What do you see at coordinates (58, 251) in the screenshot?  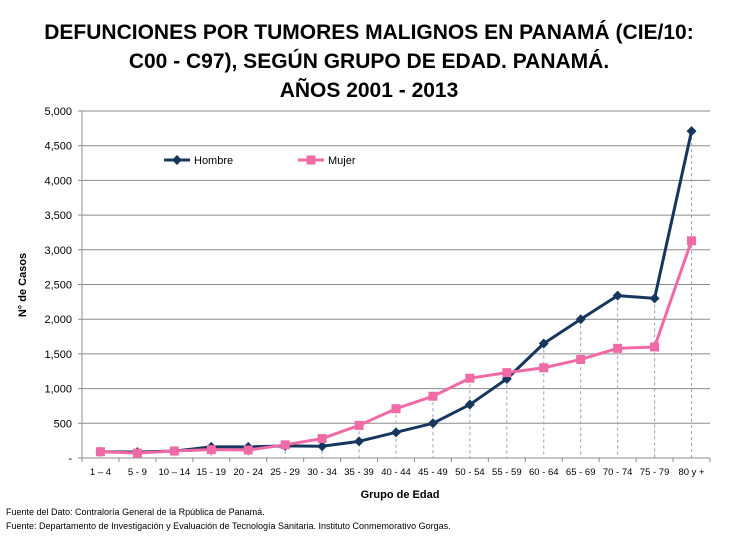 I see `y-tick-label: 3,000` at bounding box center [58, 251].